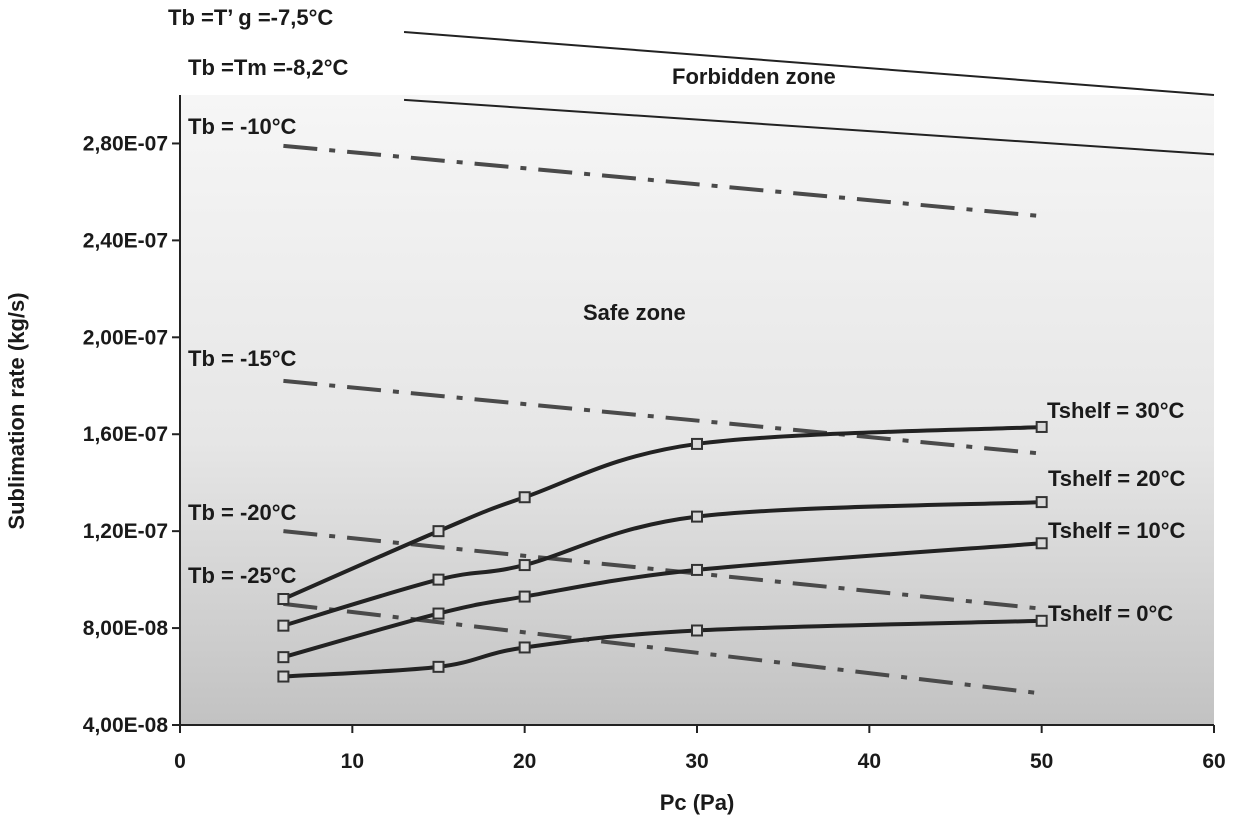 The width and height of the screenshot is (1233, 823). What do you see at coordinates (126, 725) in the screenshot?
I see `y-tick-label: 4,00E-08` at bounding box center [126, 725].